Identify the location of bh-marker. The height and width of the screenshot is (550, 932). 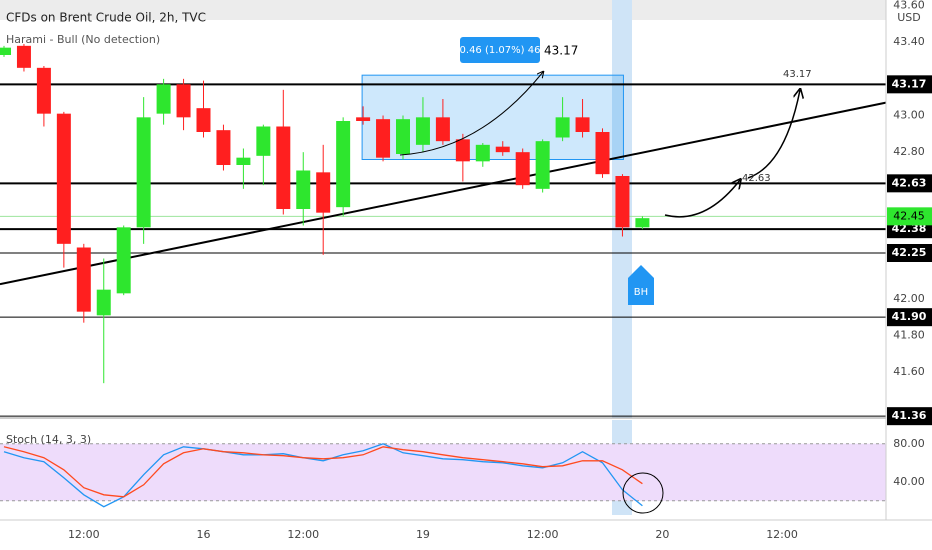
(641, 285).